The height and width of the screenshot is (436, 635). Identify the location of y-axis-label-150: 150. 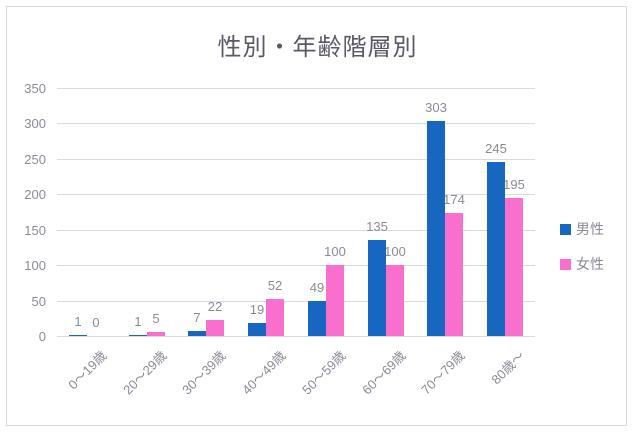
(35, 230).